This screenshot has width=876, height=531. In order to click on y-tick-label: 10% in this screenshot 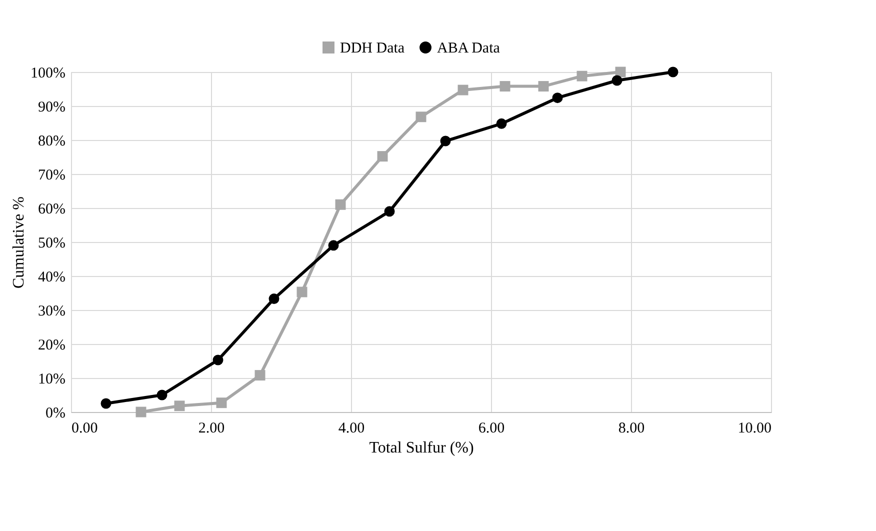, I will do `click(52, 380)`.